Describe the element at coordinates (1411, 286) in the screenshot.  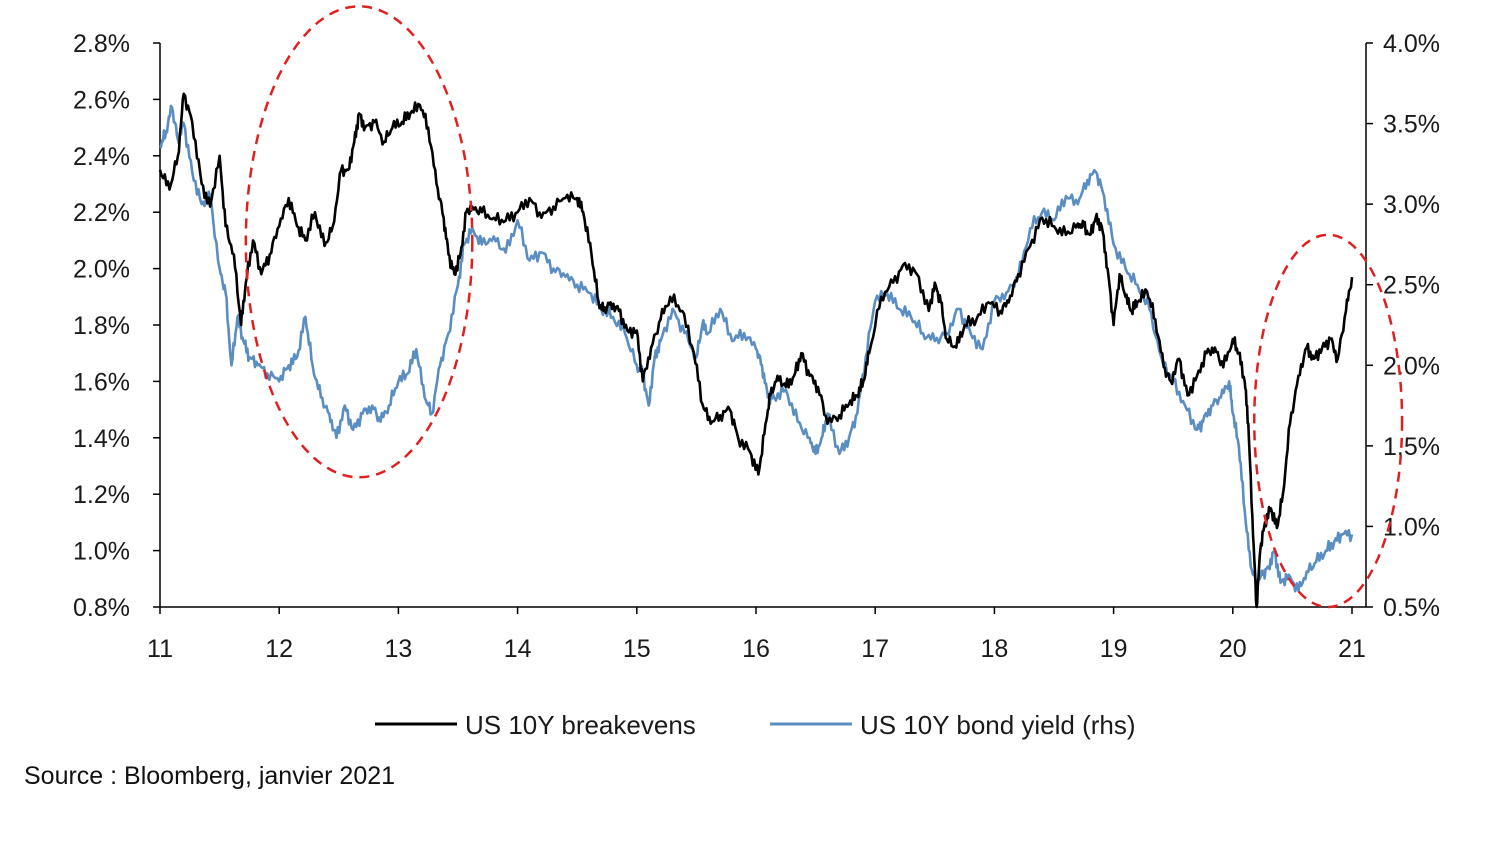
I see `y-right-tick-label: 2.5%` at that location.